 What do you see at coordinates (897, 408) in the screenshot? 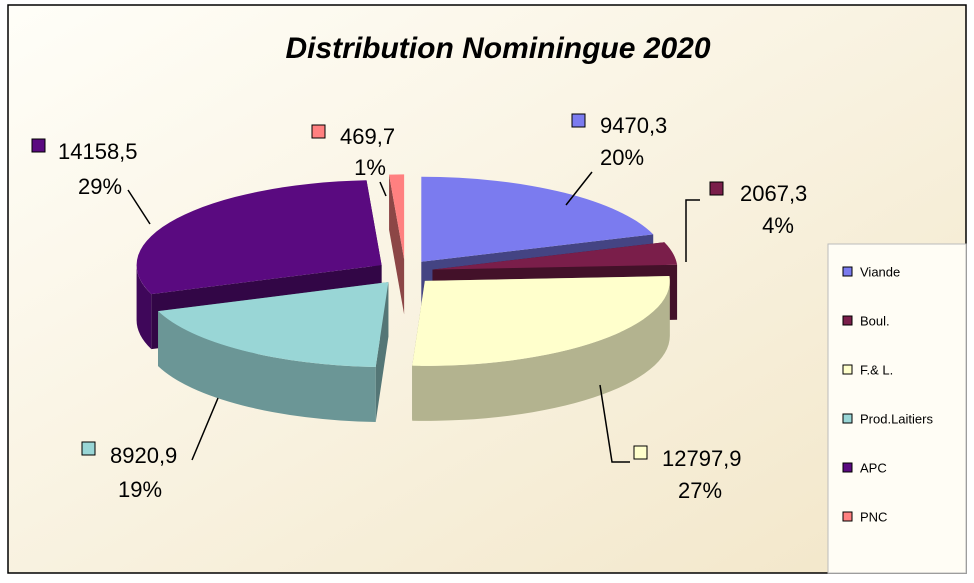
I see `legend-box` at bounding box center [897, 408].